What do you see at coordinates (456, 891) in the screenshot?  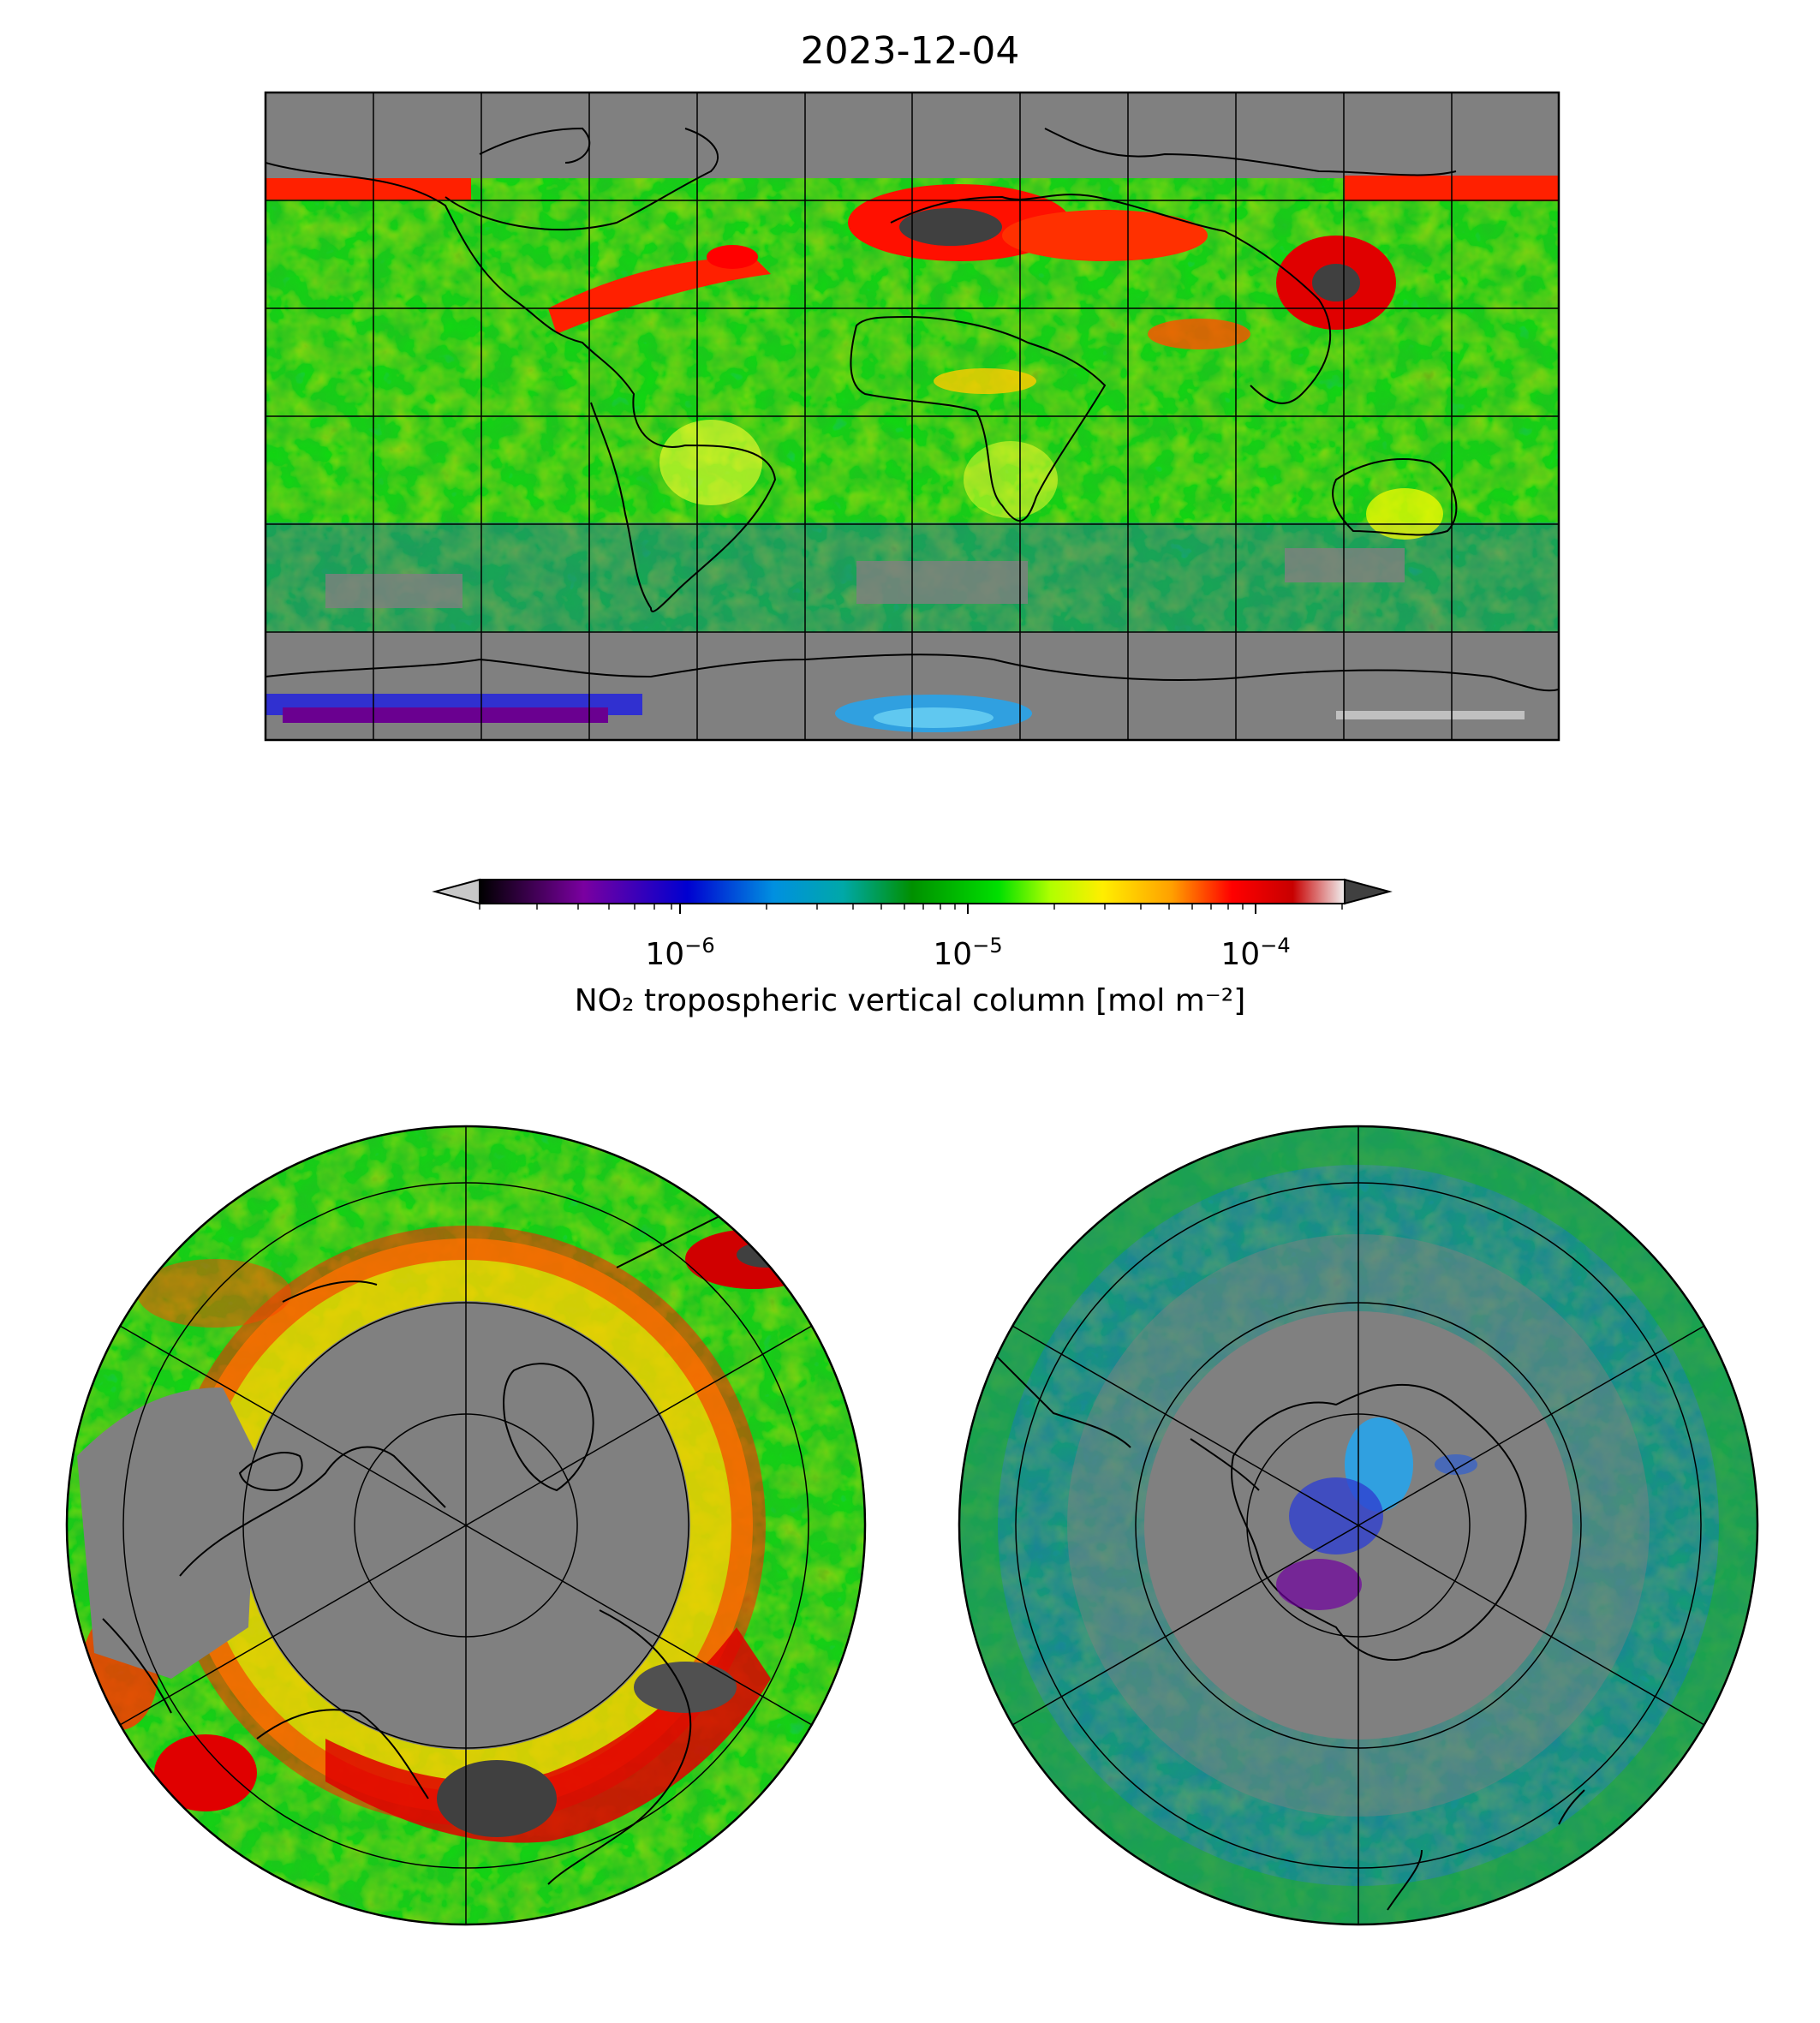 I see `colorbar-extend-min` at bounding box center [456, 891].